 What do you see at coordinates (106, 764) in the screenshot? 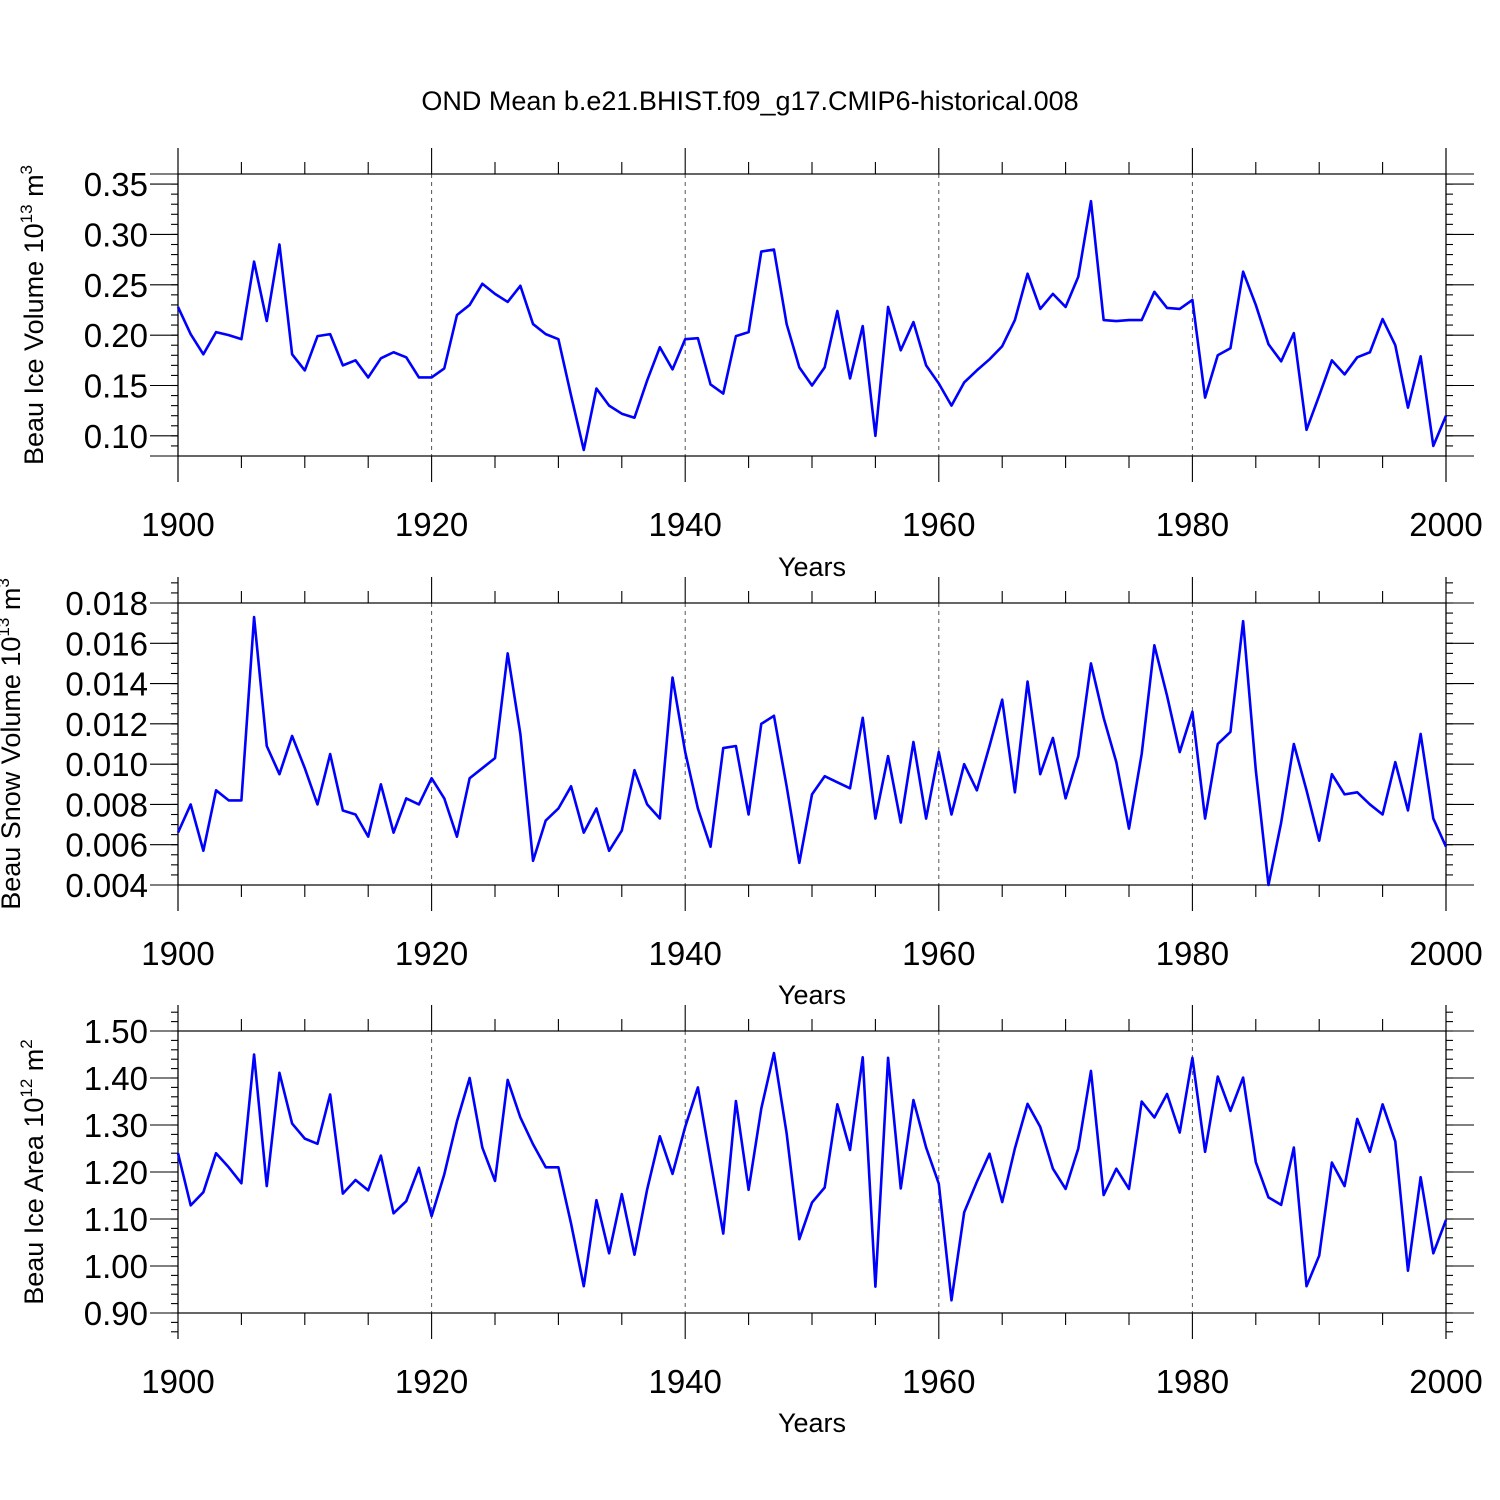
I see `y-tick-label: 0.010` at bounding box center [106, 764].